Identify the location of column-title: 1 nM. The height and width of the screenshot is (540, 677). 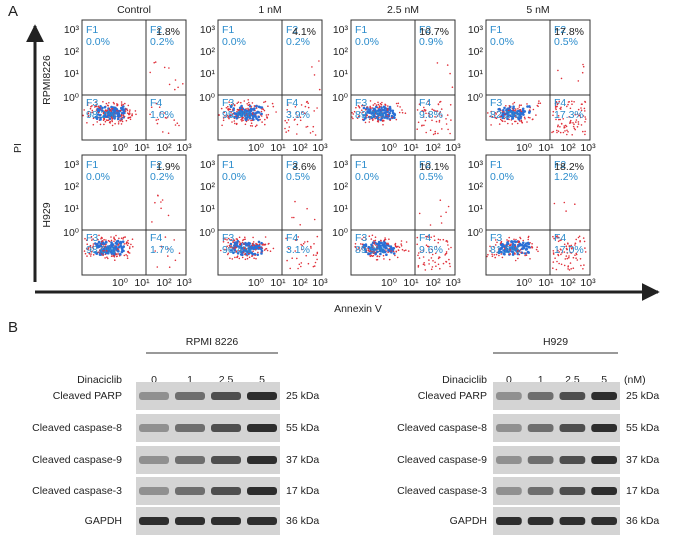
(269, 10).